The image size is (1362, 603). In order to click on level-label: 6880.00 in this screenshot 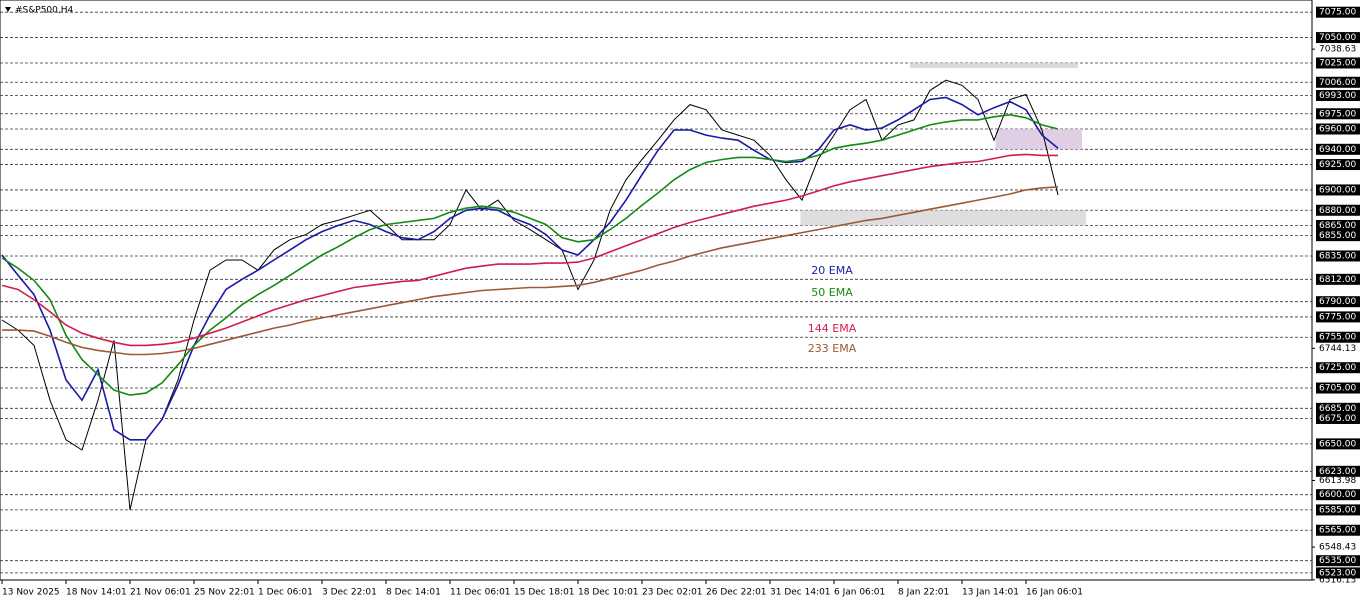, I will do `click(1337, 211)`.